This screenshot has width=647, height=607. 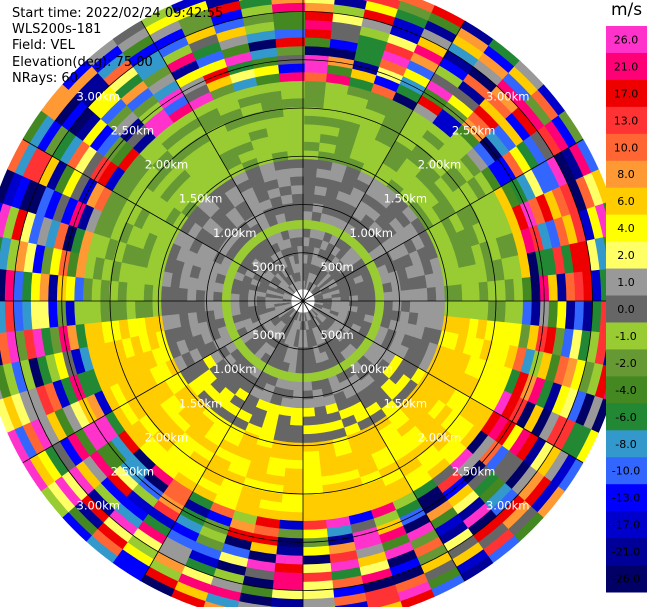 I want to click on colorbar-tick-label: 6.0, so click(x=626, y=201).